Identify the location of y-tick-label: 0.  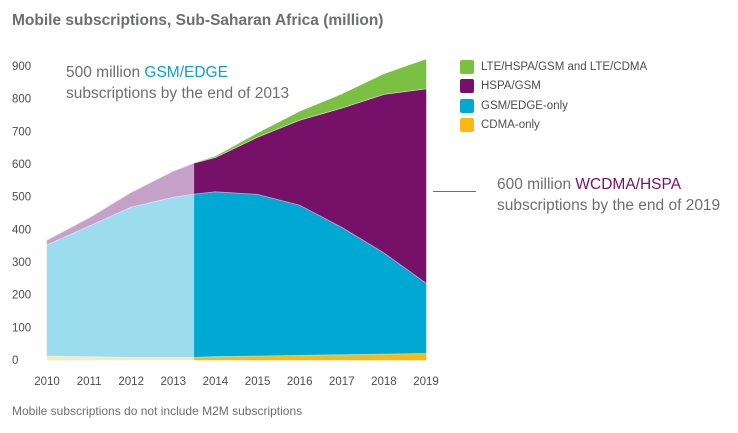
(15, 361).